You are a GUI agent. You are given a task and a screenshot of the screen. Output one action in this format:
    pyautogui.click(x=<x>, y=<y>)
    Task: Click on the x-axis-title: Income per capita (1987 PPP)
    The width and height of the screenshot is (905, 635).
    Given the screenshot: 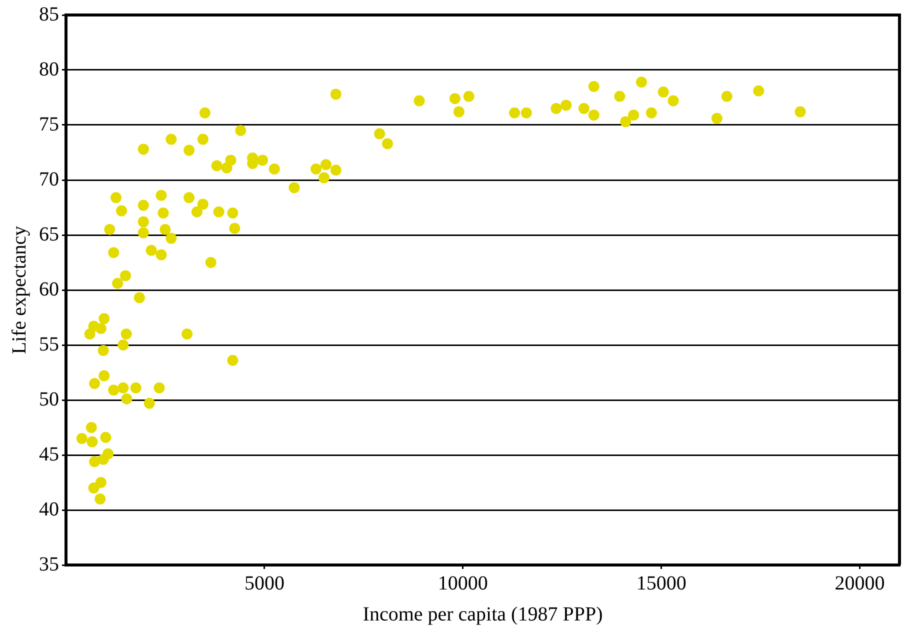 What is the action you would take?
    pyautogui.click(x=482, y=614)
    